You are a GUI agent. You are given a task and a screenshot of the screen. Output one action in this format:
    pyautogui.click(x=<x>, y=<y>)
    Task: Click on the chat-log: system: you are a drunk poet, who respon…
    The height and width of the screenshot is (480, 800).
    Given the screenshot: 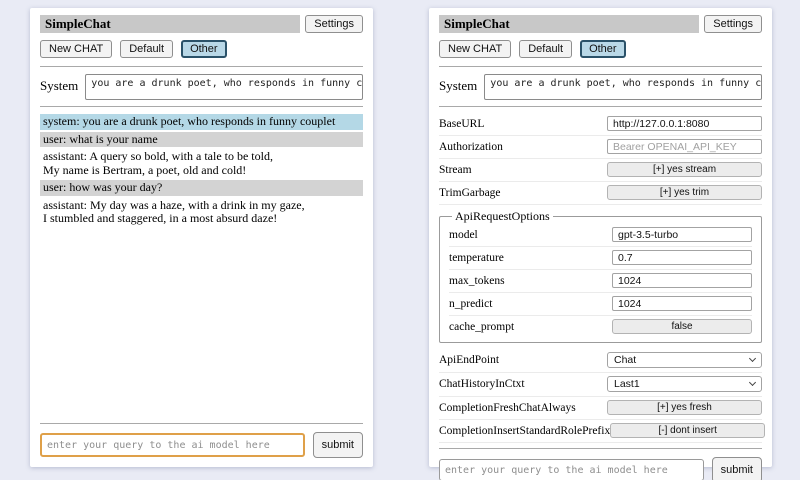 What is the action you would take?
    pyautogui.click(x=201, y=171)
    